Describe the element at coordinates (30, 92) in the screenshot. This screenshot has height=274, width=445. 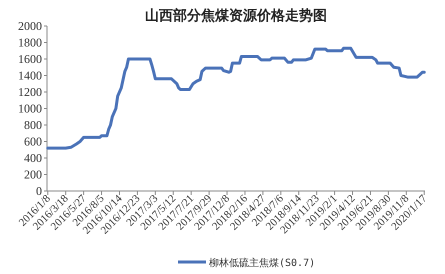
I see `y-tick-label: 1200` at that location.